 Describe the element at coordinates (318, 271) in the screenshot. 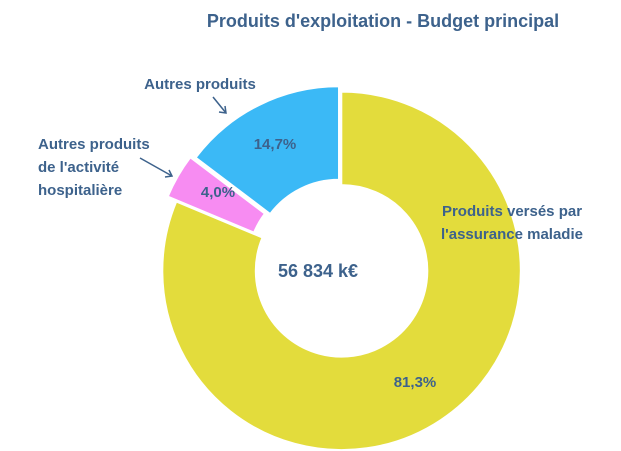

I see `center-label: 56 834 k€` at that location.